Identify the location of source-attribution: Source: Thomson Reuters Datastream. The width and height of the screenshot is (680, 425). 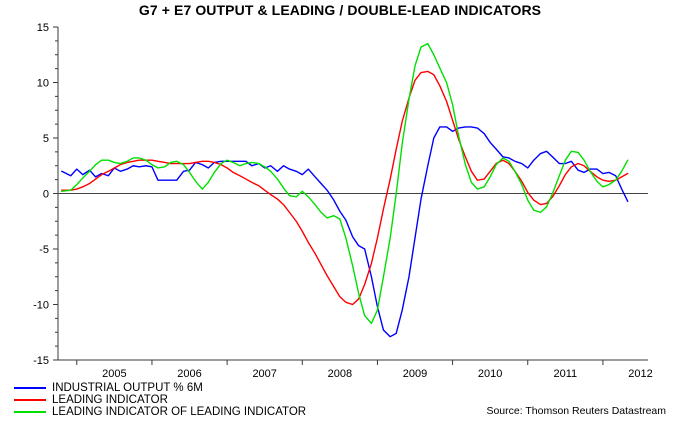
(576, 411).